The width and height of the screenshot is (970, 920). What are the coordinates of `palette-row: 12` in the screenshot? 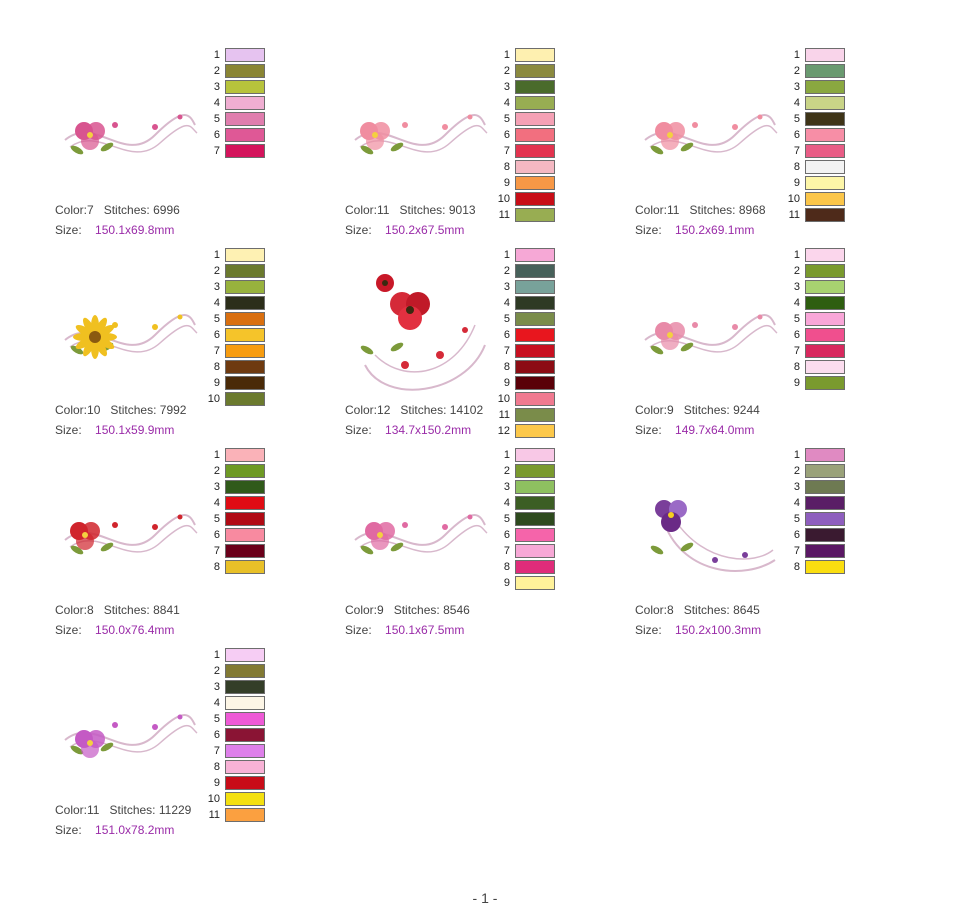 It's located at (528, 431).